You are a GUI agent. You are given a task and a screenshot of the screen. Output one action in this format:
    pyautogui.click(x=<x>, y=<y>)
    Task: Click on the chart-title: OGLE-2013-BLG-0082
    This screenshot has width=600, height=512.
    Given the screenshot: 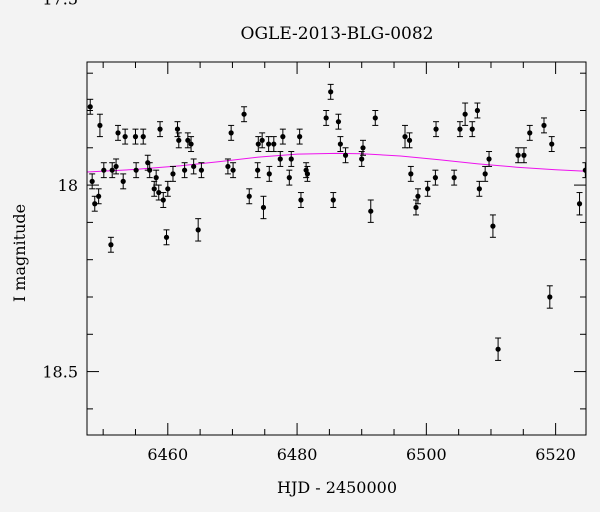 What is the action you would take?
    pyautogui.click(x=337, y=34)
    